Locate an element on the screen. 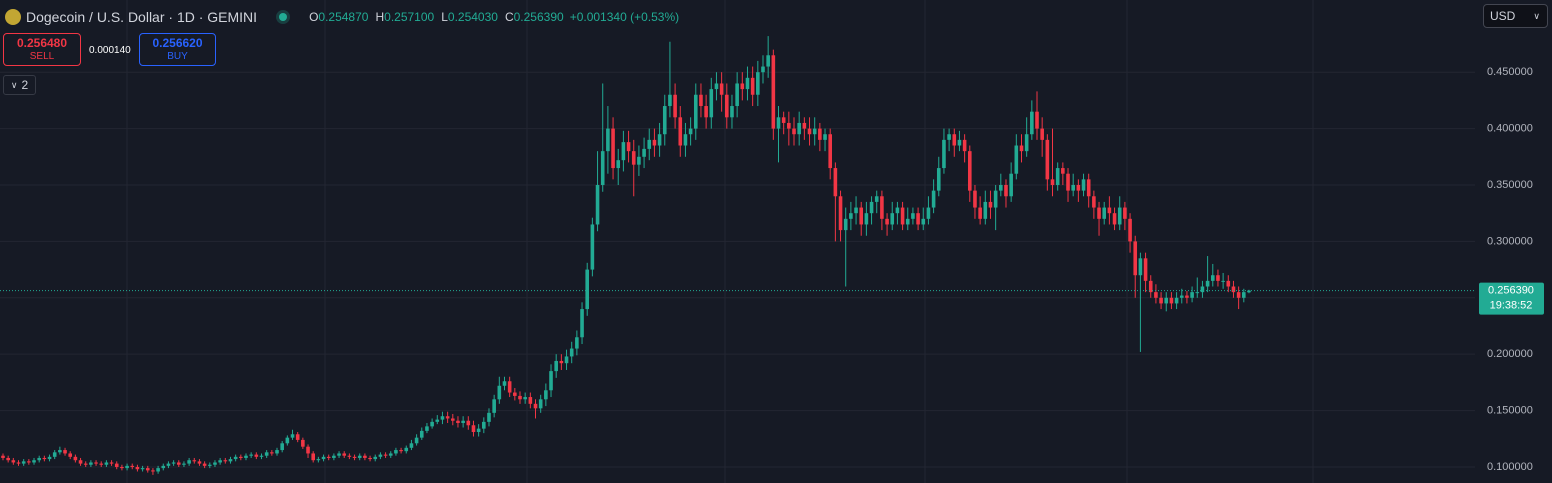 This screenshot has width=1552, height=483. ohlc-key: H is located at coordinates (380, 17).